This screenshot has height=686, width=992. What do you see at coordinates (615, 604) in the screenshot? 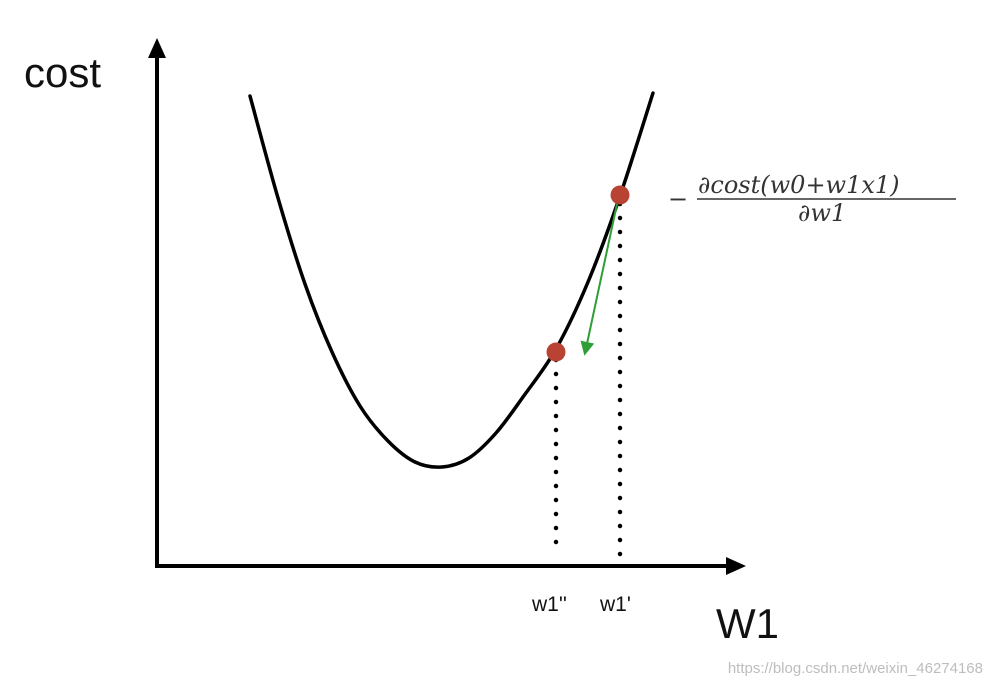
I see `tick-label-w1-prime: w1'` at bounding box center [615, 604].